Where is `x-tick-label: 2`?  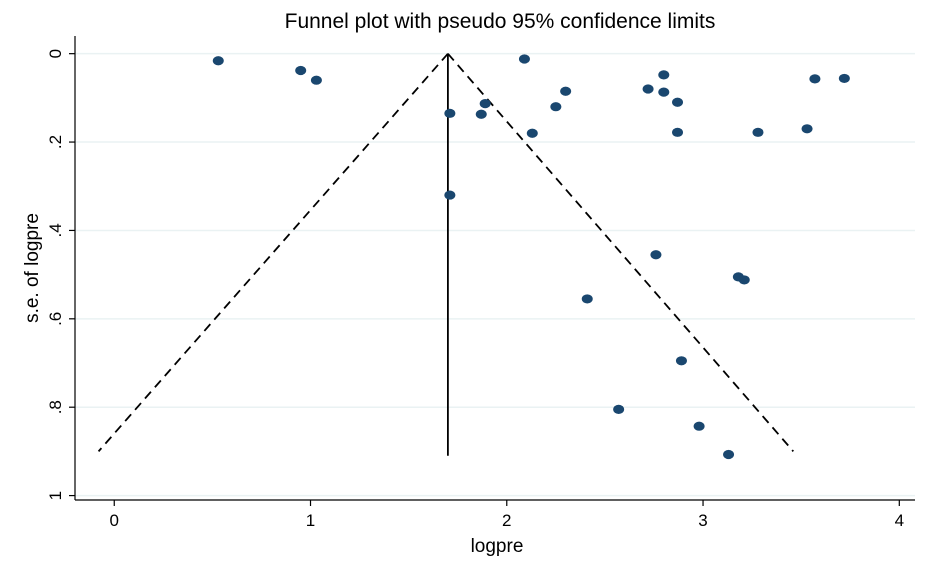 x-tick-label: 2 is located at coordinates (506, 520).